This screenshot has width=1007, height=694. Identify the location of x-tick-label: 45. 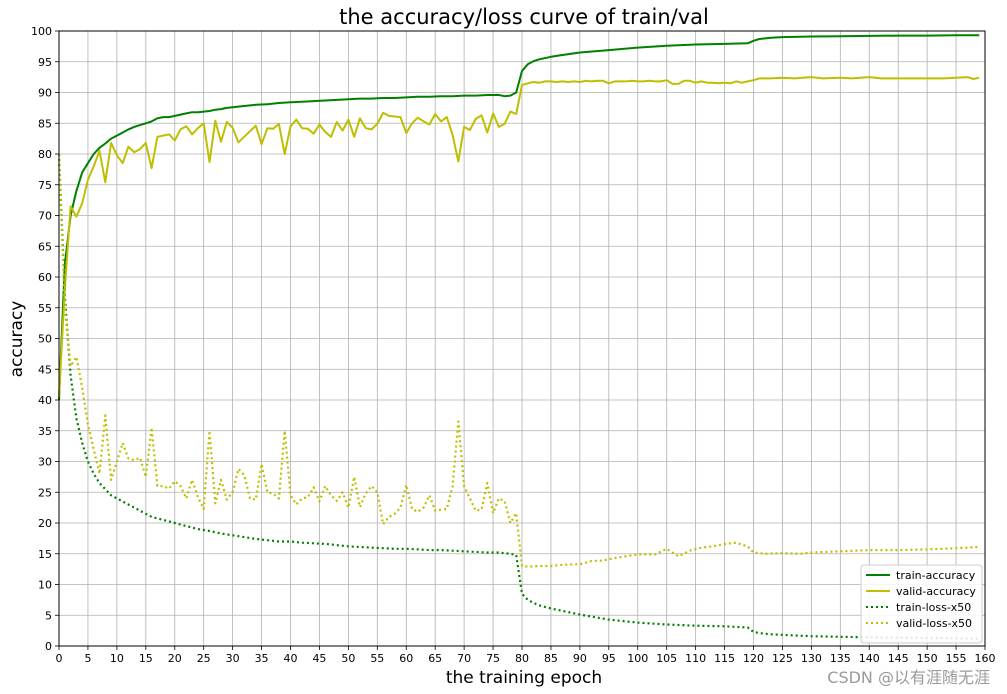
(319, 658).